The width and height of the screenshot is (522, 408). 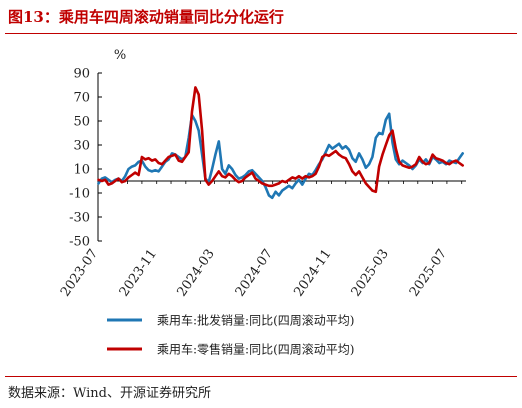 I want to click on y-tick-label: -10, so click(x=79, y=194).